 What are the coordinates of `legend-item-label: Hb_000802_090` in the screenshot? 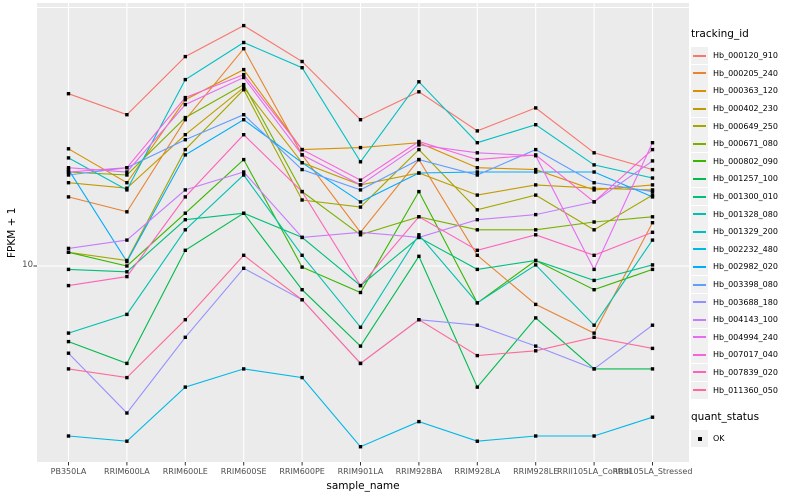 It's located at (745, 161).